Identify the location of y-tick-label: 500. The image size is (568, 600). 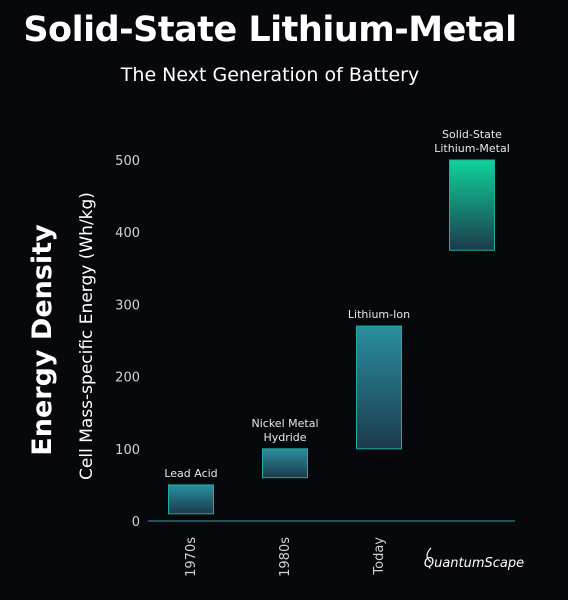
(127, 161).